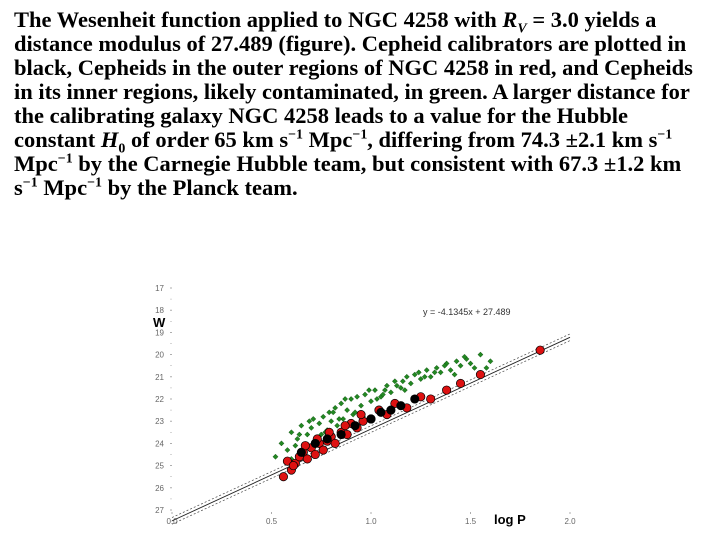 The image size is (720, 540). Describe the element at coordinates (159, 355) in the screenshot. I see `y-tick-label: 20` at that location.